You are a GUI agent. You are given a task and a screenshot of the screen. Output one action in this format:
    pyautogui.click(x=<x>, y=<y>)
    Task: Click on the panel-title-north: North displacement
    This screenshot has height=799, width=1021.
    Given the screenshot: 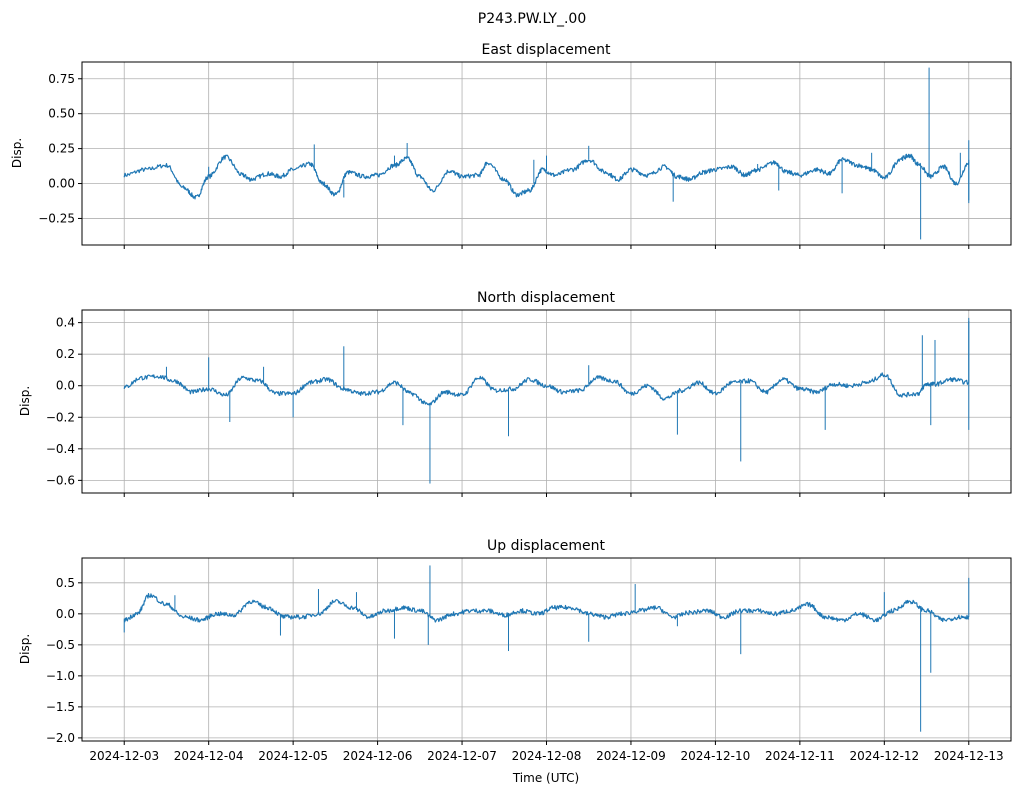 What is the action you would take?
    pyautogui.click(x=546, y=298)
    